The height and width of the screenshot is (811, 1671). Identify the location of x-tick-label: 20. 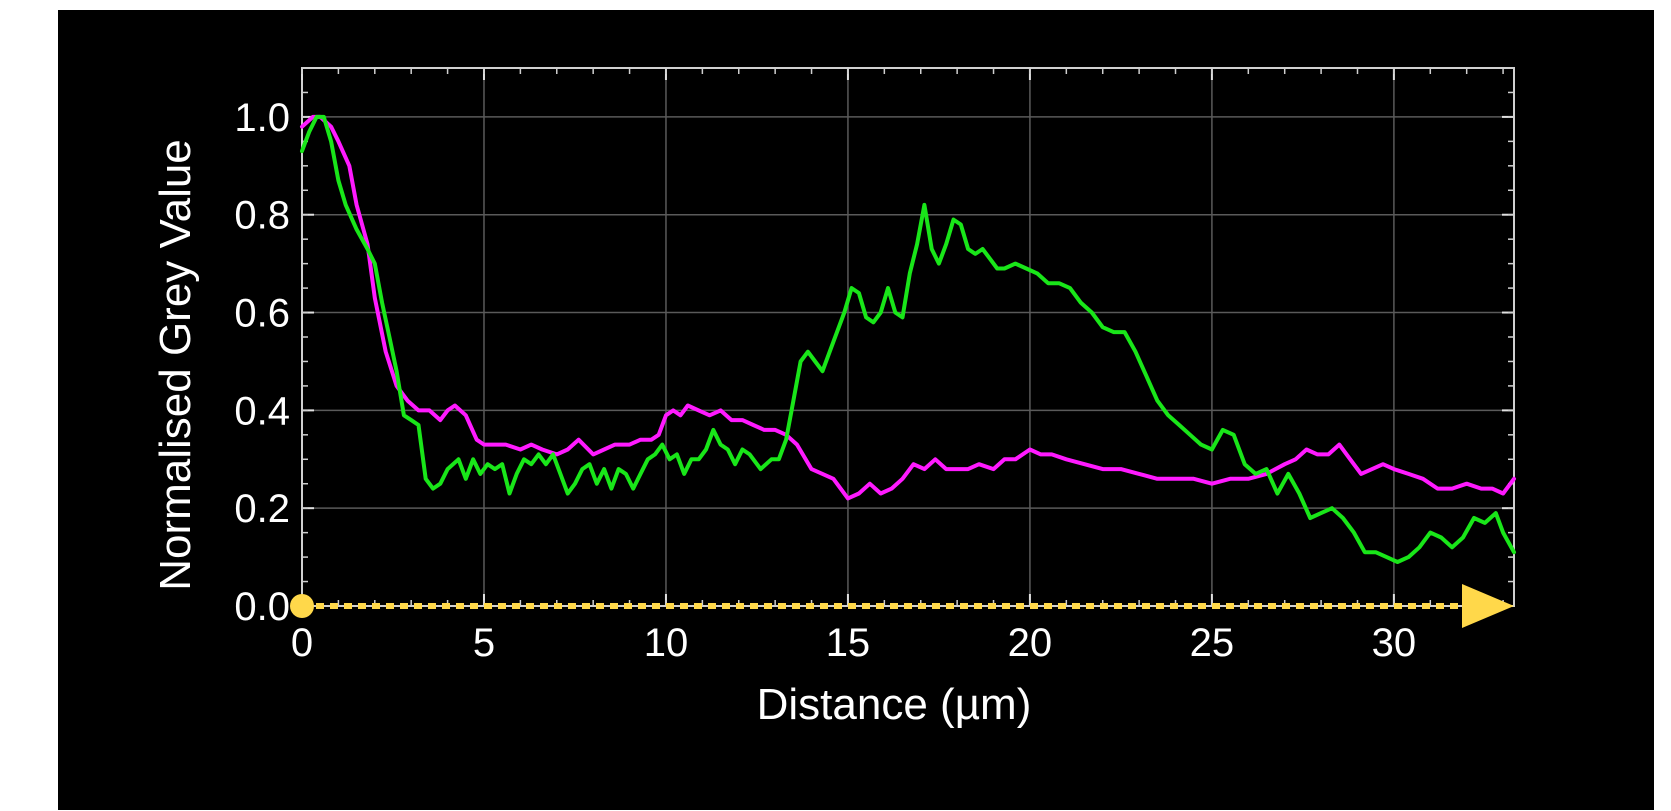
(1030, 643).